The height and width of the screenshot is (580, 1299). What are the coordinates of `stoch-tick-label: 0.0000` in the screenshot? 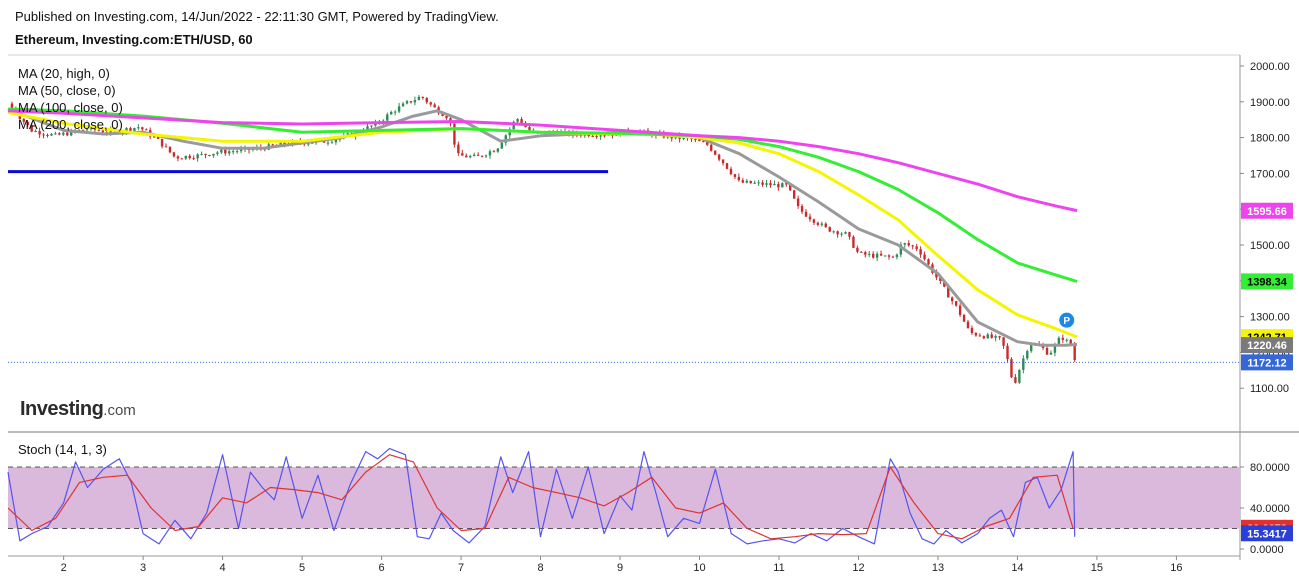 It's located at (1267, 550).